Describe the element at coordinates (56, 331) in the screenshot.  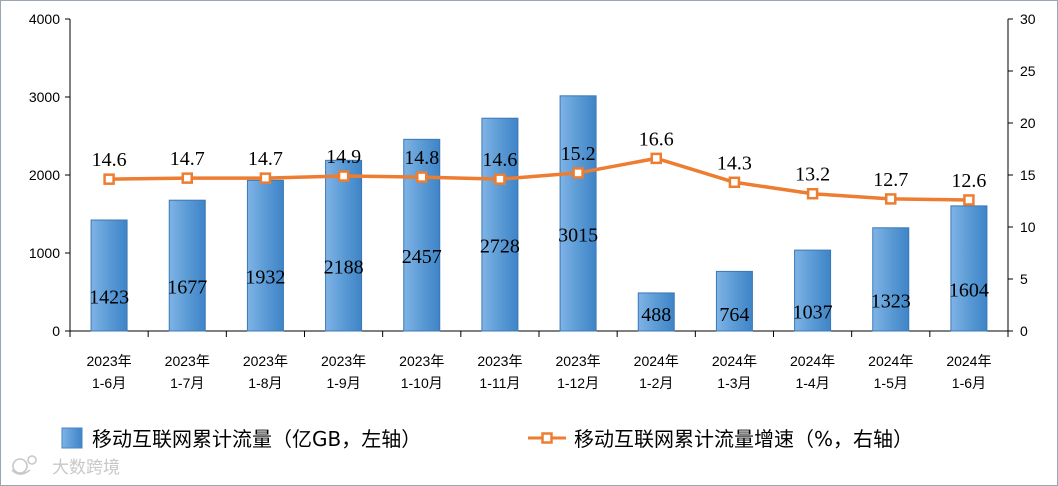
I see `left-tick-label: 0` at that location.